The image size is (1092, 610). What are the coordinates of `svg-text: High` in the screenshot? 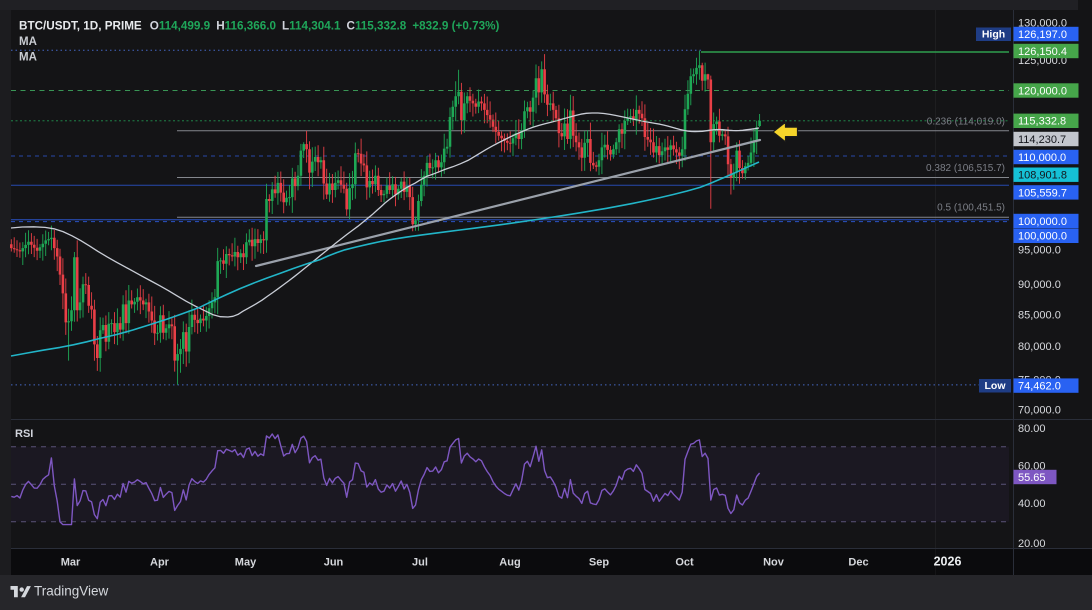 It's located at (993, 35).